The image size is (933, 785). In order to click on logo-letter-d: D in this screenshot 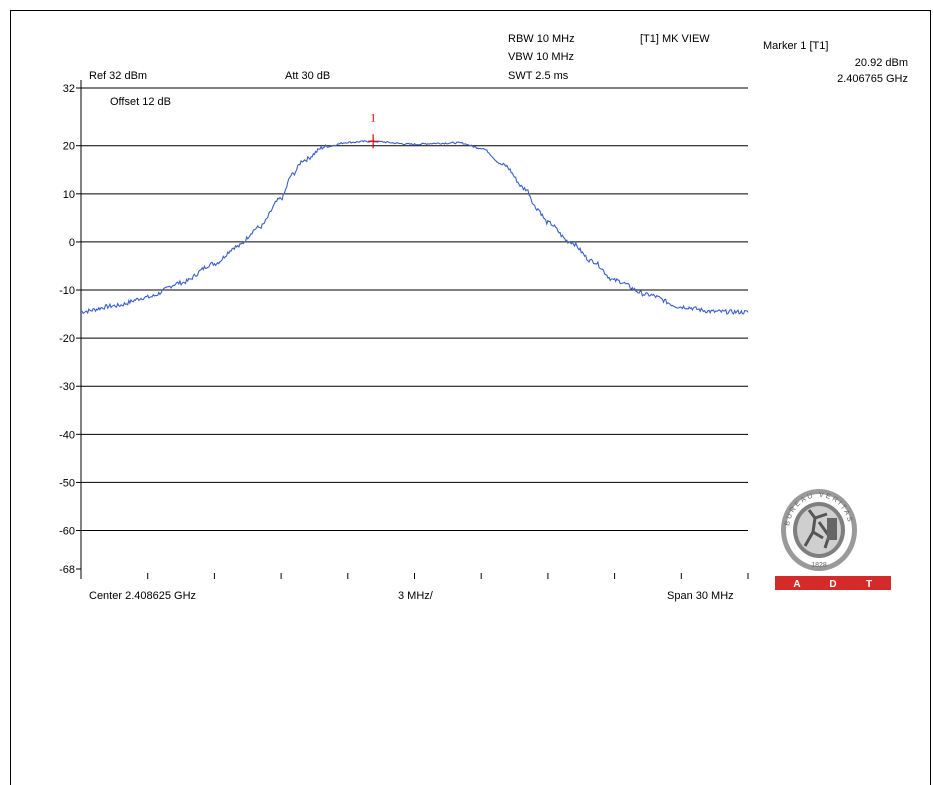, I will do `click(832, 584)`.